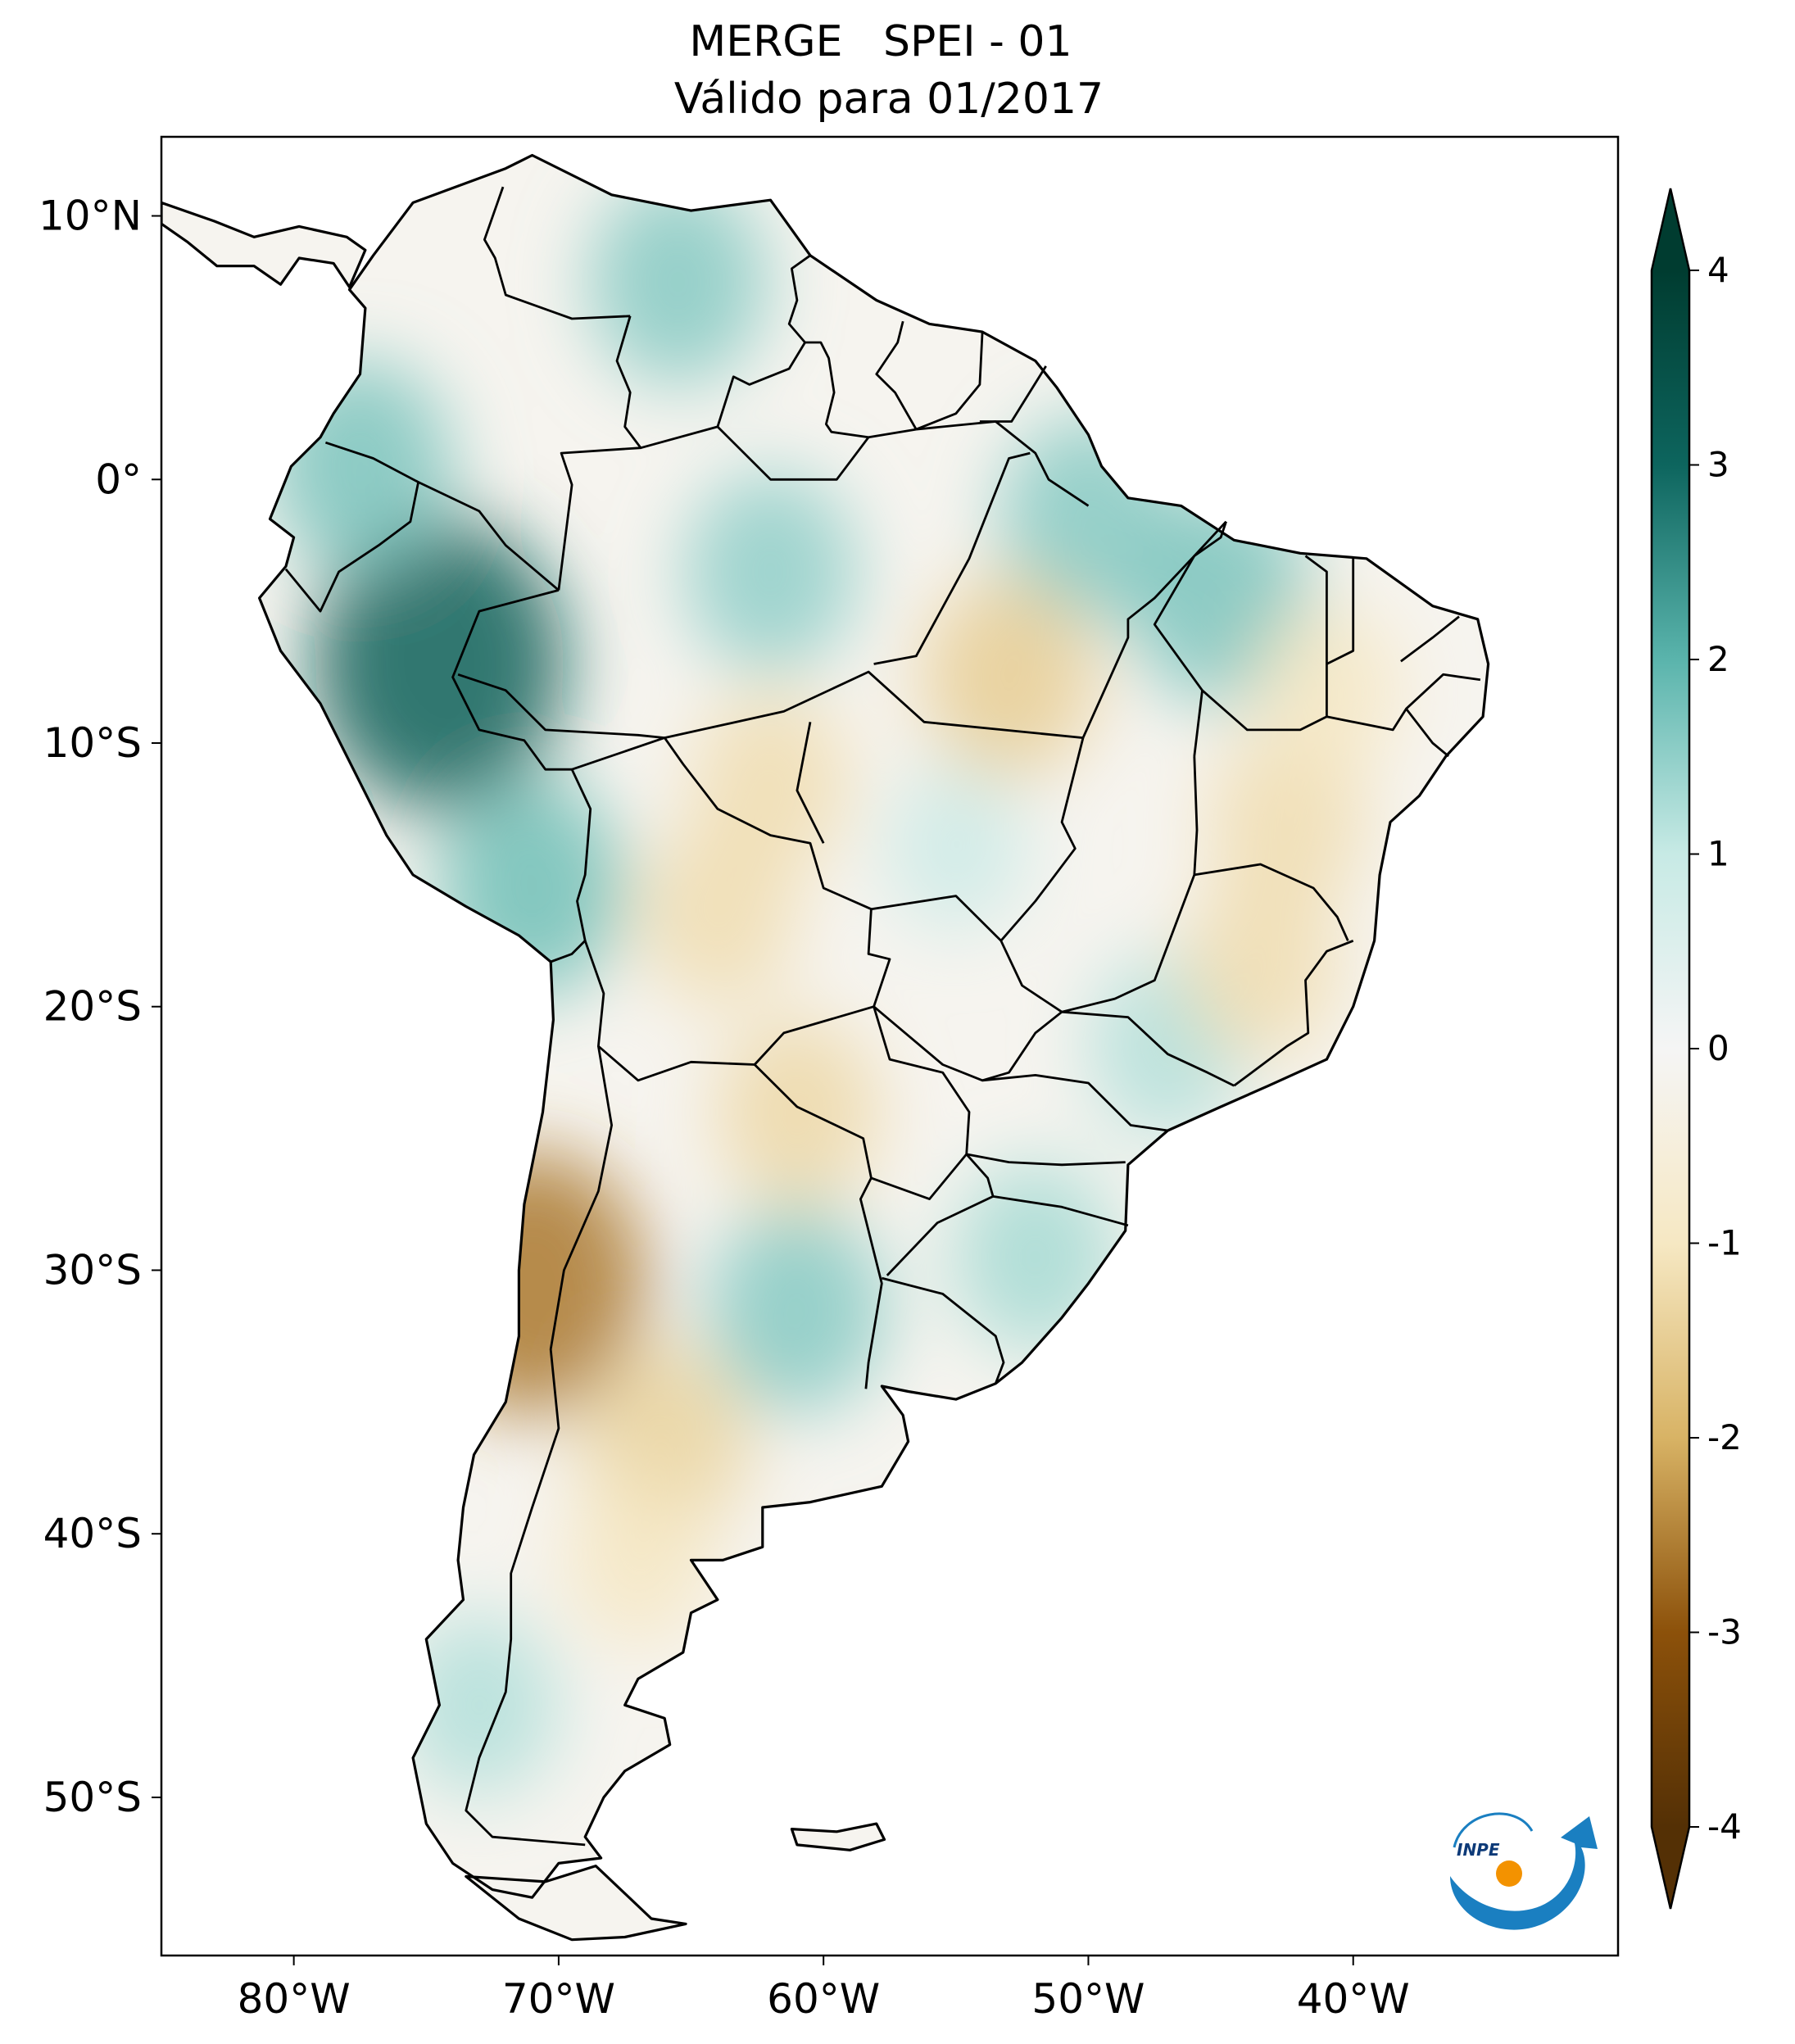  I want to click on map-title-line2: Válido para 01/2017, so click(889, 99).